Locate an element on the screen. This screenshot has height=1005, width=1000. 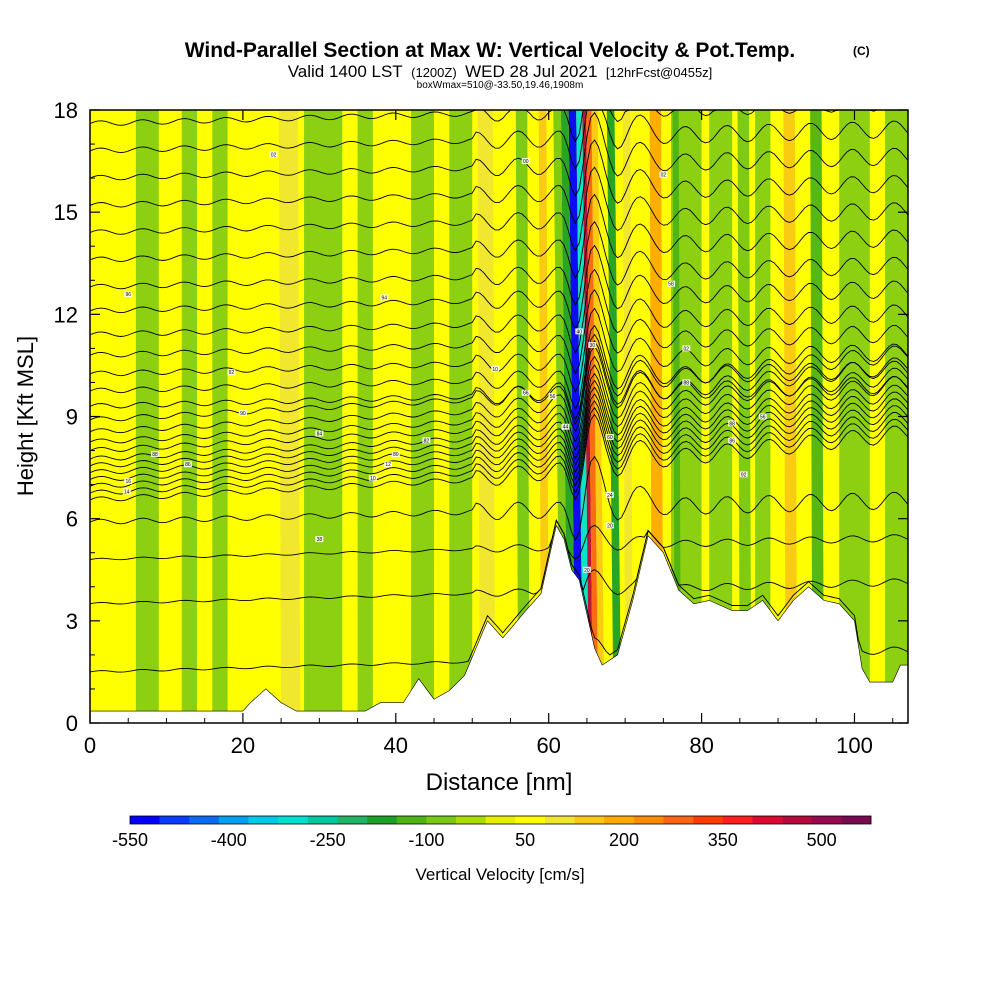
contour-label: 10 is located at coordinates (495, 370).